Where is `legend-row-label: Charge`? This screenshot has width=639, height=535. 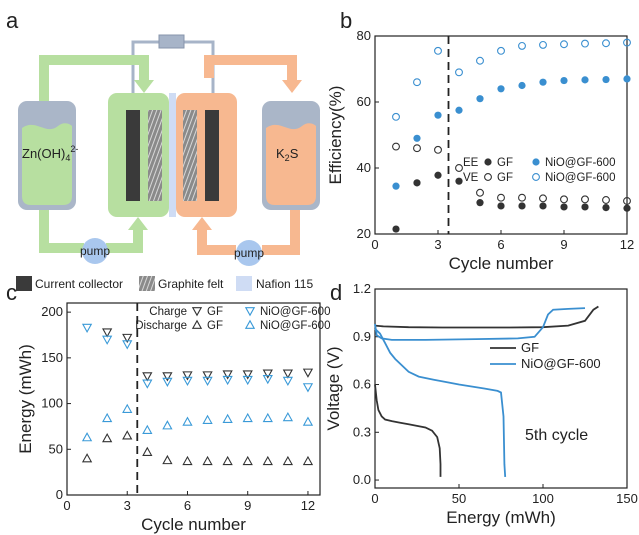
legend-row-label: Charge is located at coordinates (168, 312).